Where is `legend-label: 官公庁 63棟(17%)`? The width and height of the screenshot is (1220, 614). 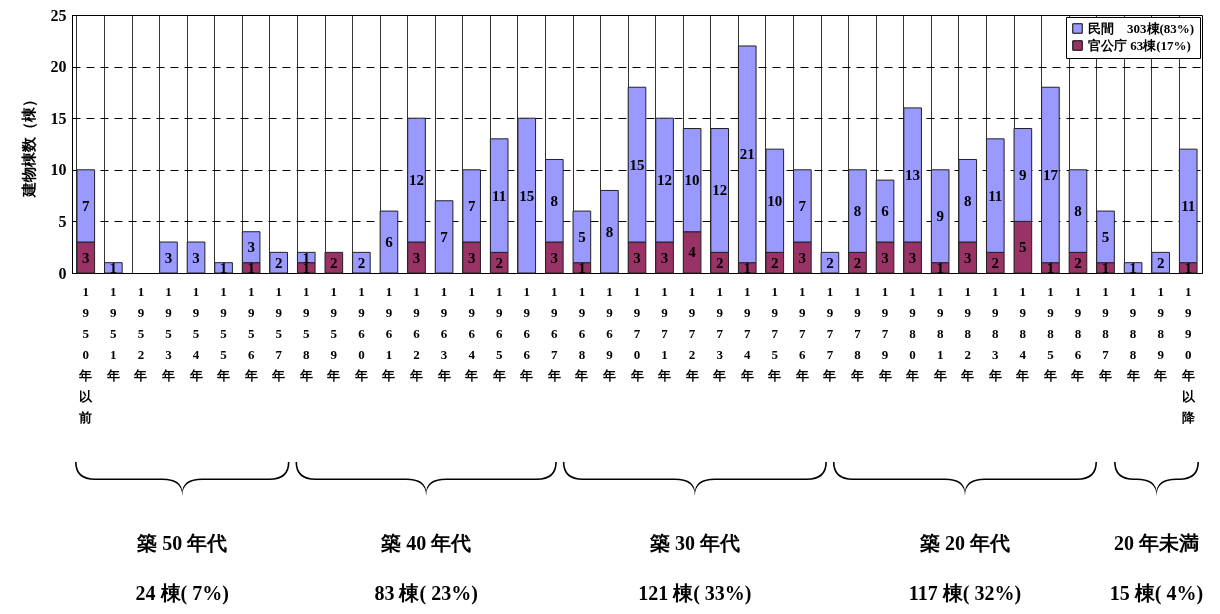
legend-label: 官公庁 63棟(17%) is located at coordinates (1139, 45).